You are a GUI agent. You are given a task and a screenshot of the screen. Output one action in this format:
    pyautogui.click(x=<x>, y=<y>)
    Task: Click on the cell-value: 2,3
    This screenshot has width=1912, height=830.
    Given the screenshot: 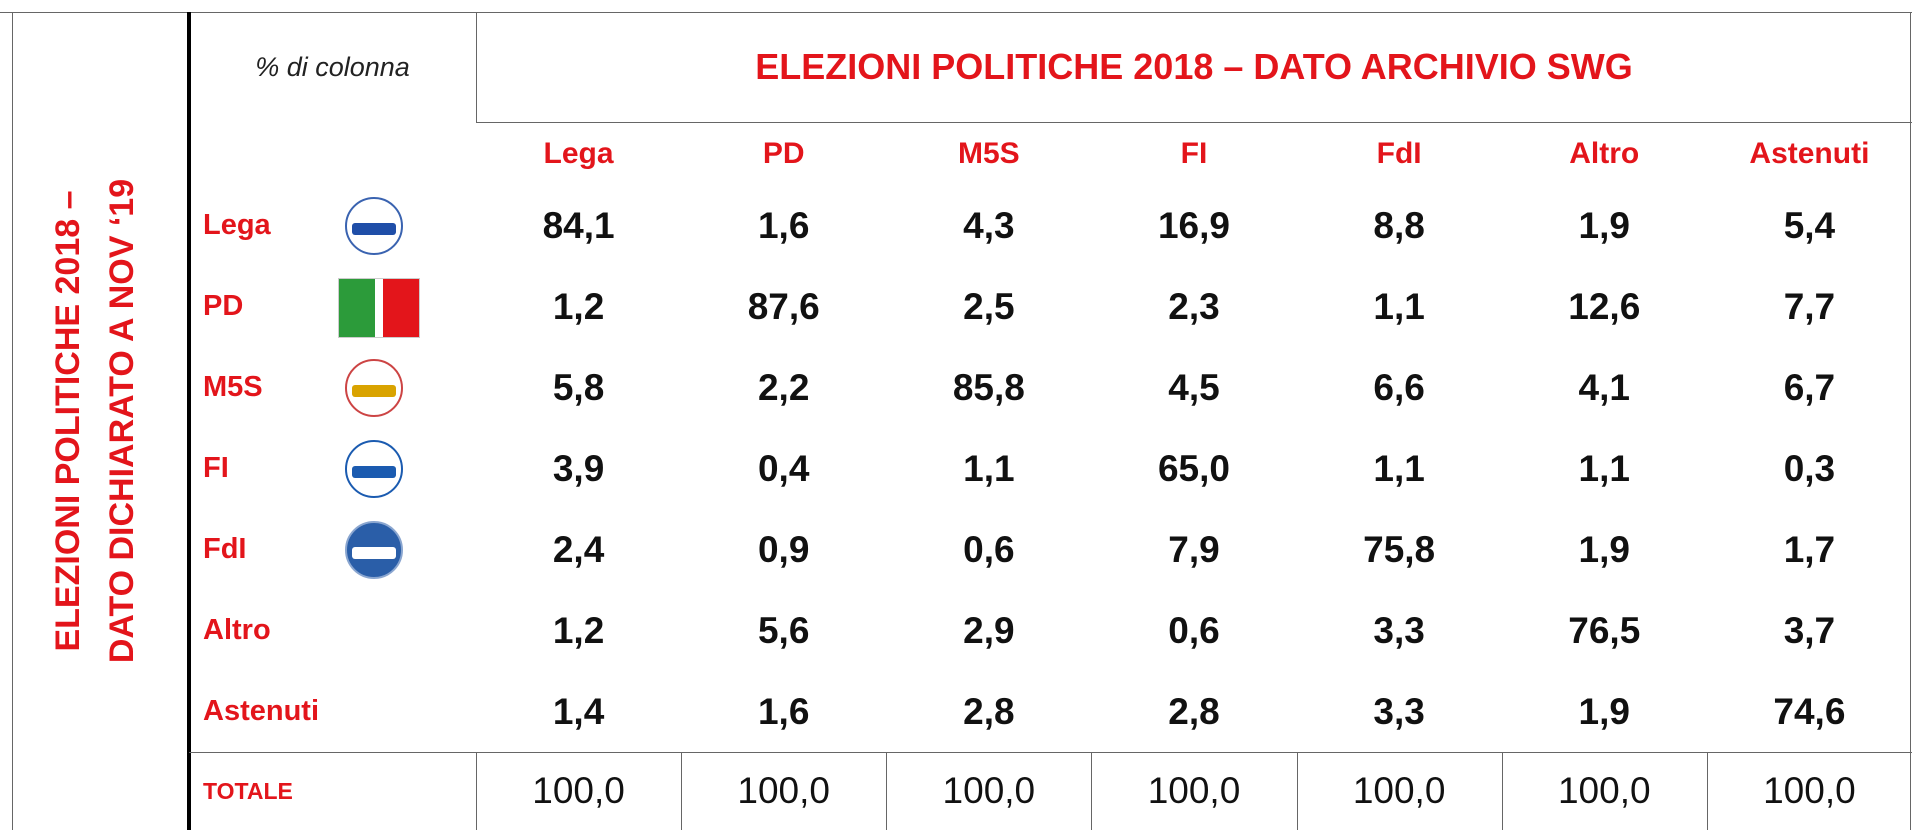 What is the action you would take?
    pyautogui.click(x=1194, y=306)
    